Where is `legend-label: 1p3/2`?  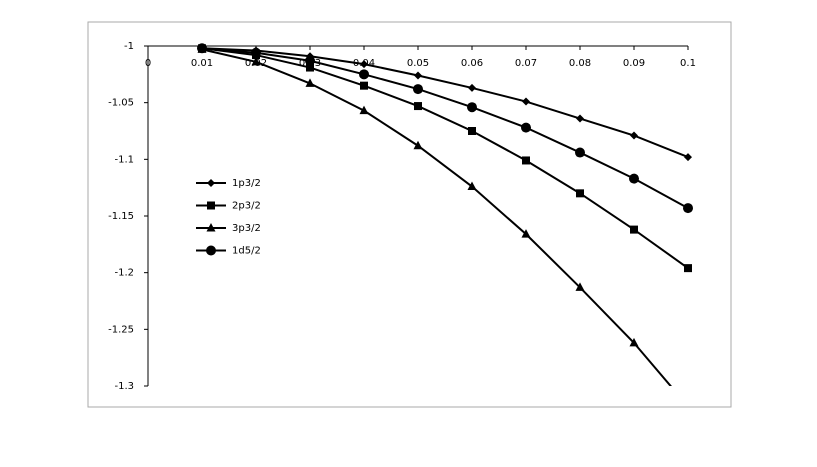
legend-label: 1p3/2 is located at coordinates (246, 183).